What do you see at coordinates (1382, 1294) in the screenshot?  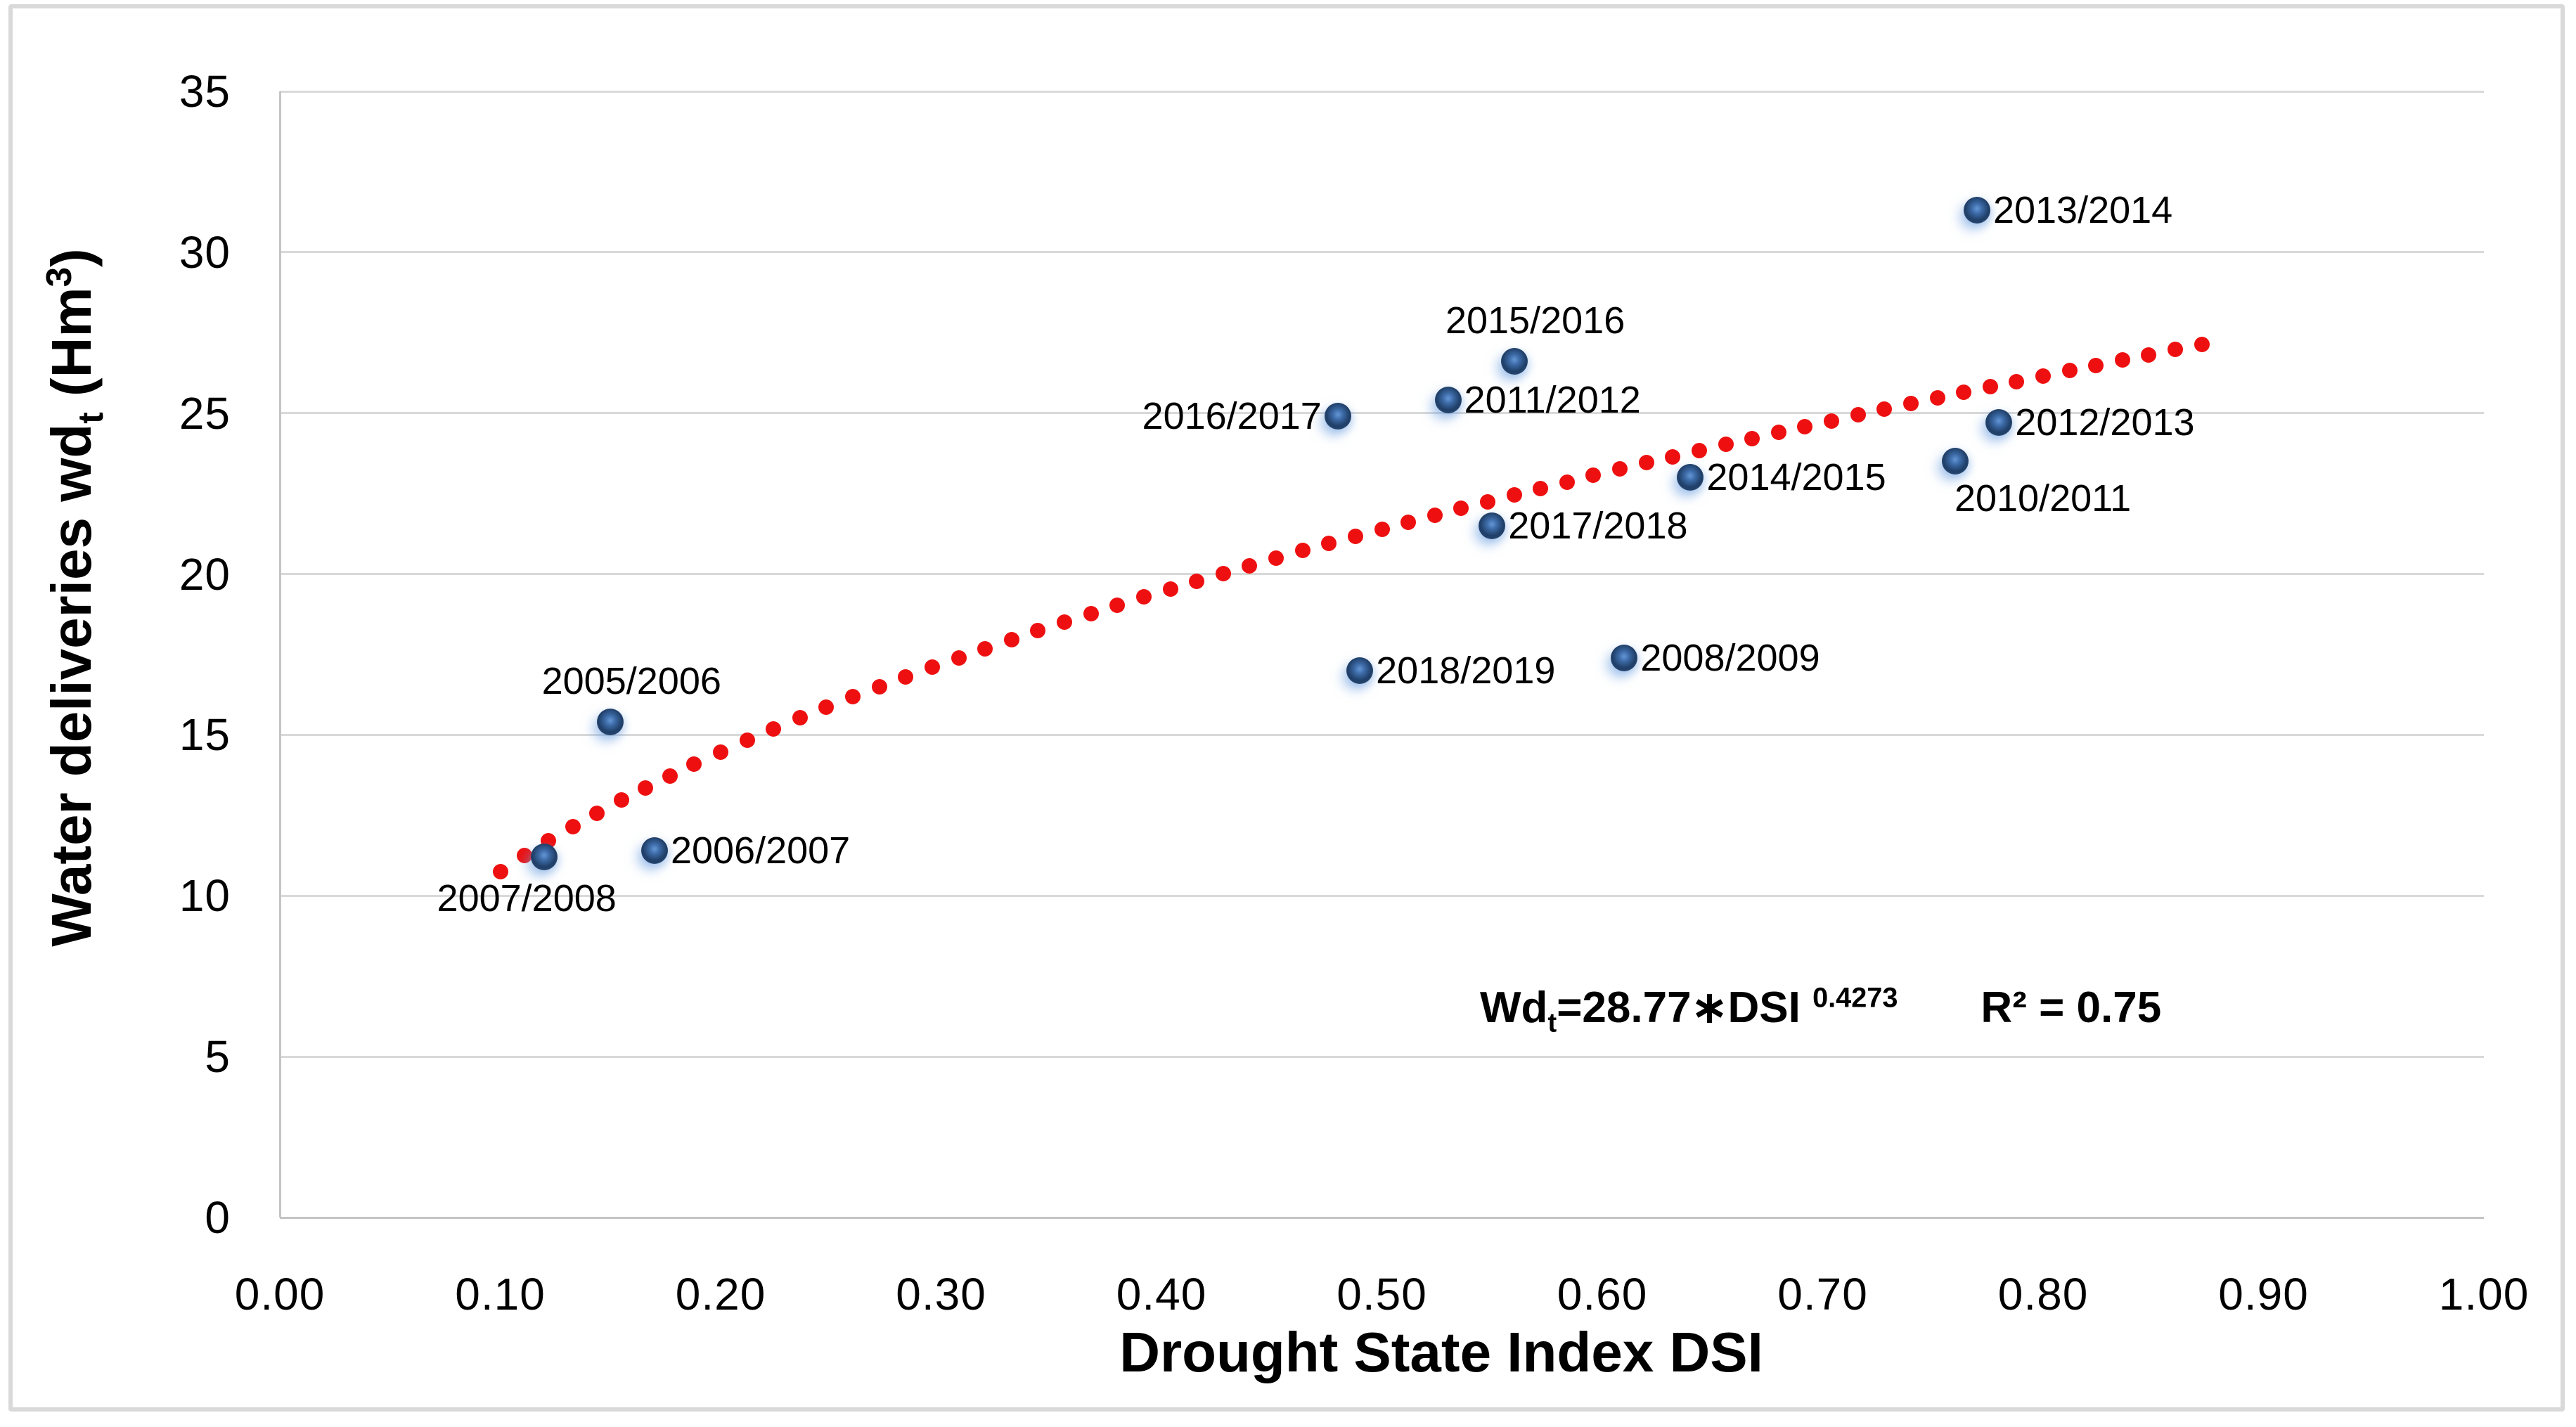 I see `x-tick-label: 0.50` at bounding box center [1382, 1294].